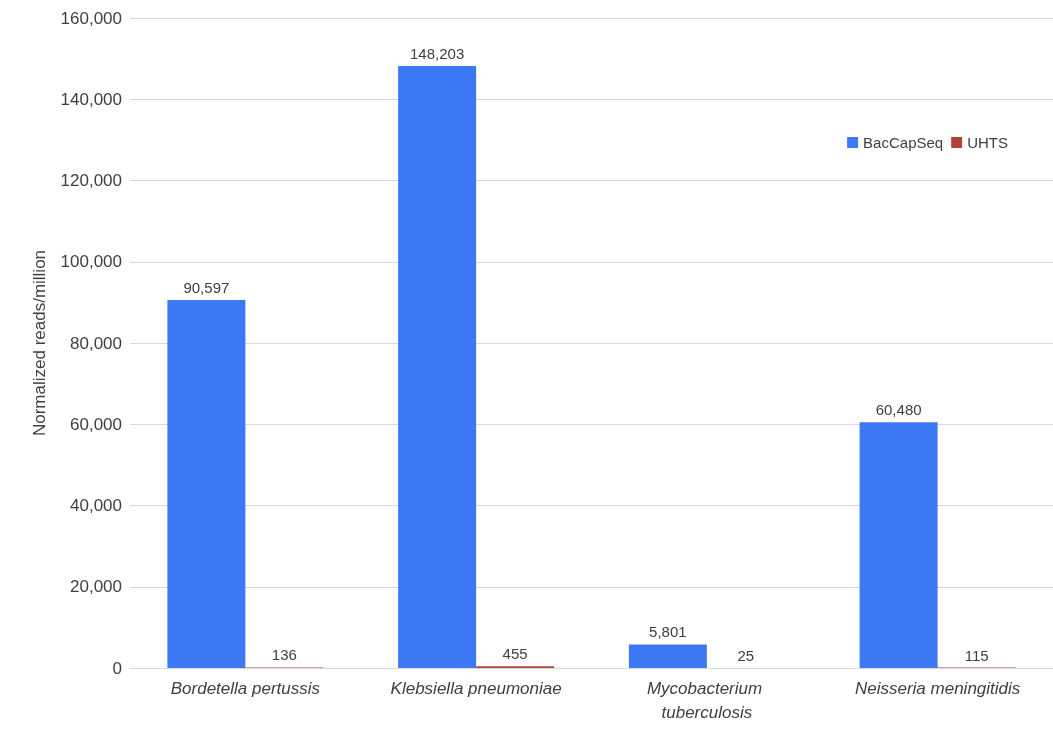 The height and width of the screenshot is (732, 1053). What do you see at coordinates (976, 655) in the screenshot?
I see `data-label: 115` at bounding box center [976, 655].